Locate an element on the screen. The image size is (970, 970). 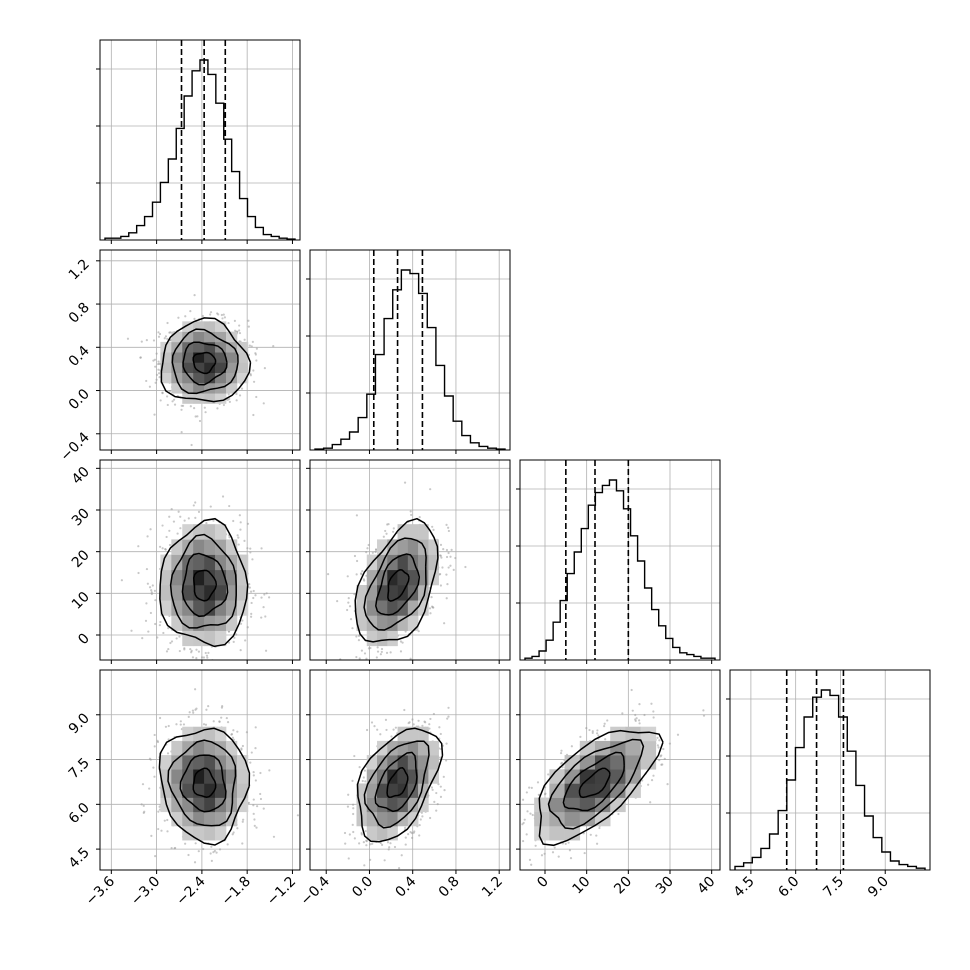
x-tick-label: 0.0 is located at coordinates (362, 887).